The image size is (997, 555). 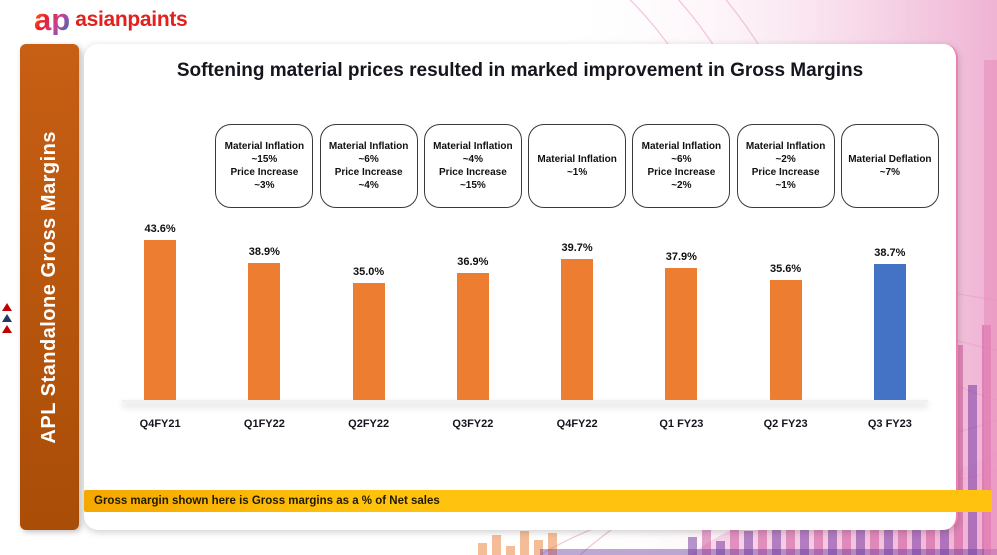 I want to click on decorative-arrows, so click(x=7, y=318).